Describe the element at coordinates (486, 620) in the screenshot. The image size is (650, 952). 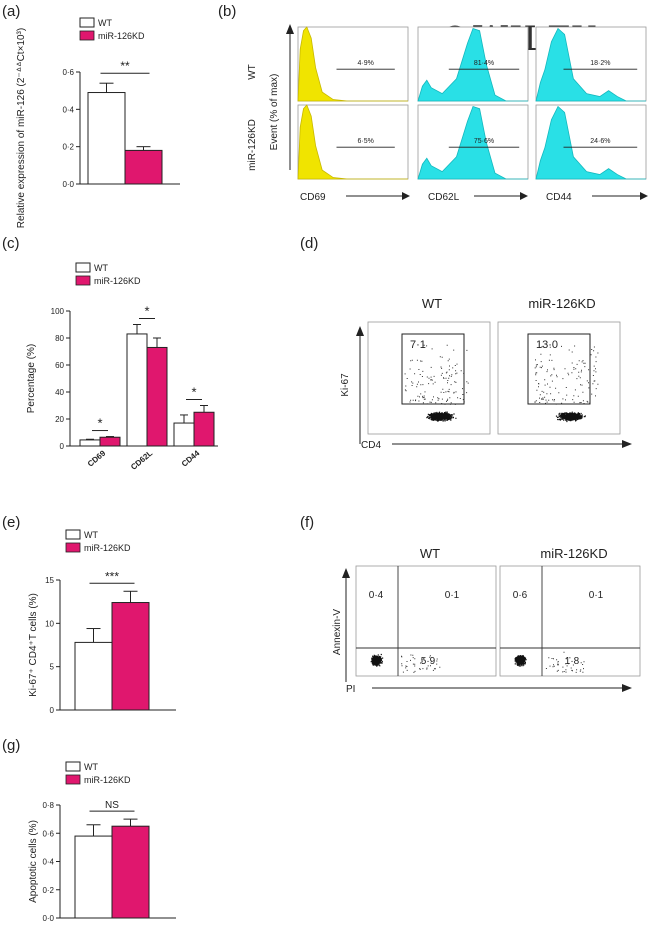
I see `annexin-dotplots: Annexin-V PI WT 0·4 0·1 5·9 miR-126KD 0·6 0·1 1·8` at that location.